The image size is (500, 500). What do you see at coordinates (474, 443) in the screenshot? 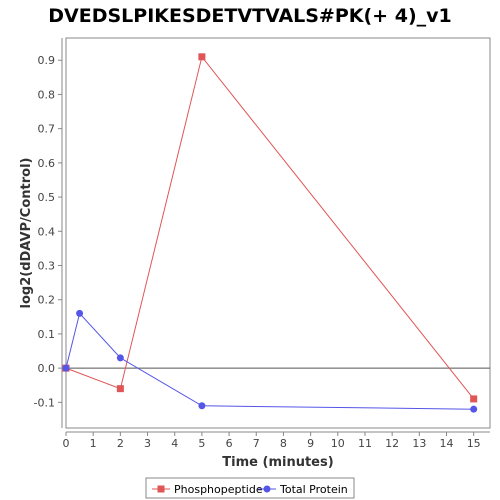
I see `x-tick-label: 15` at bounding box center [474, 443].